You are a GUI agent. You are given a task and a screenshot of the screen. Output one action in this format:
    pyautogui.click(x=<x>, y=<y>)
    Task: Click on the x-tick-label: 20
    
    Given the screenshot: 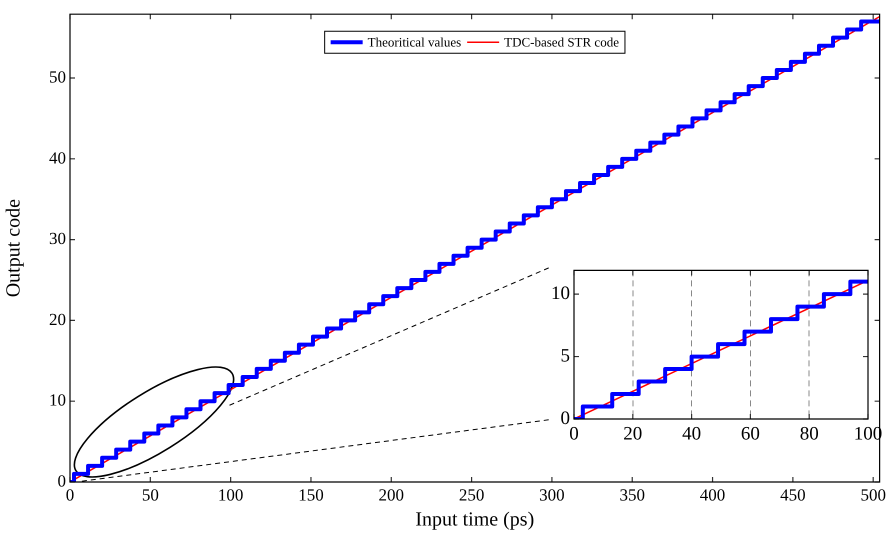 What is the action you would take?
    pyautogui.click(x=632, y=433)
    